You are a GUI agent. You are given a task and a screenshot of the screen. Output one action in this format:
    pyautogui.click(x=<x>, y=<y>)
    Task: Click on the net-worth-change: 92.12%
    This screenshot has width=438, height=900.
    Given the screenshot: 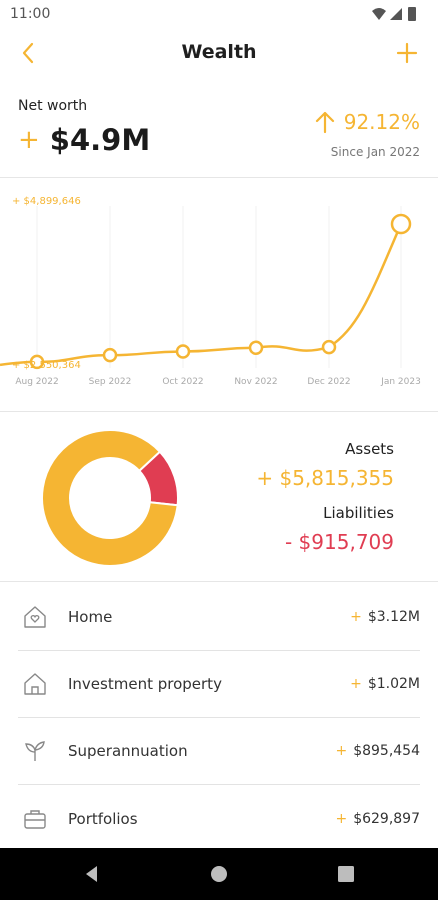 What is the action you would take?
    pyautogui.click(x=367, y=122)
    